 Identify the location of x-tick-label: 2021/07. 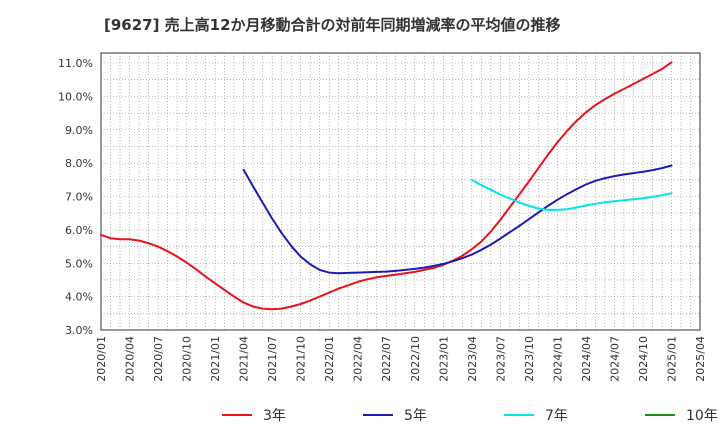
(272, 359).